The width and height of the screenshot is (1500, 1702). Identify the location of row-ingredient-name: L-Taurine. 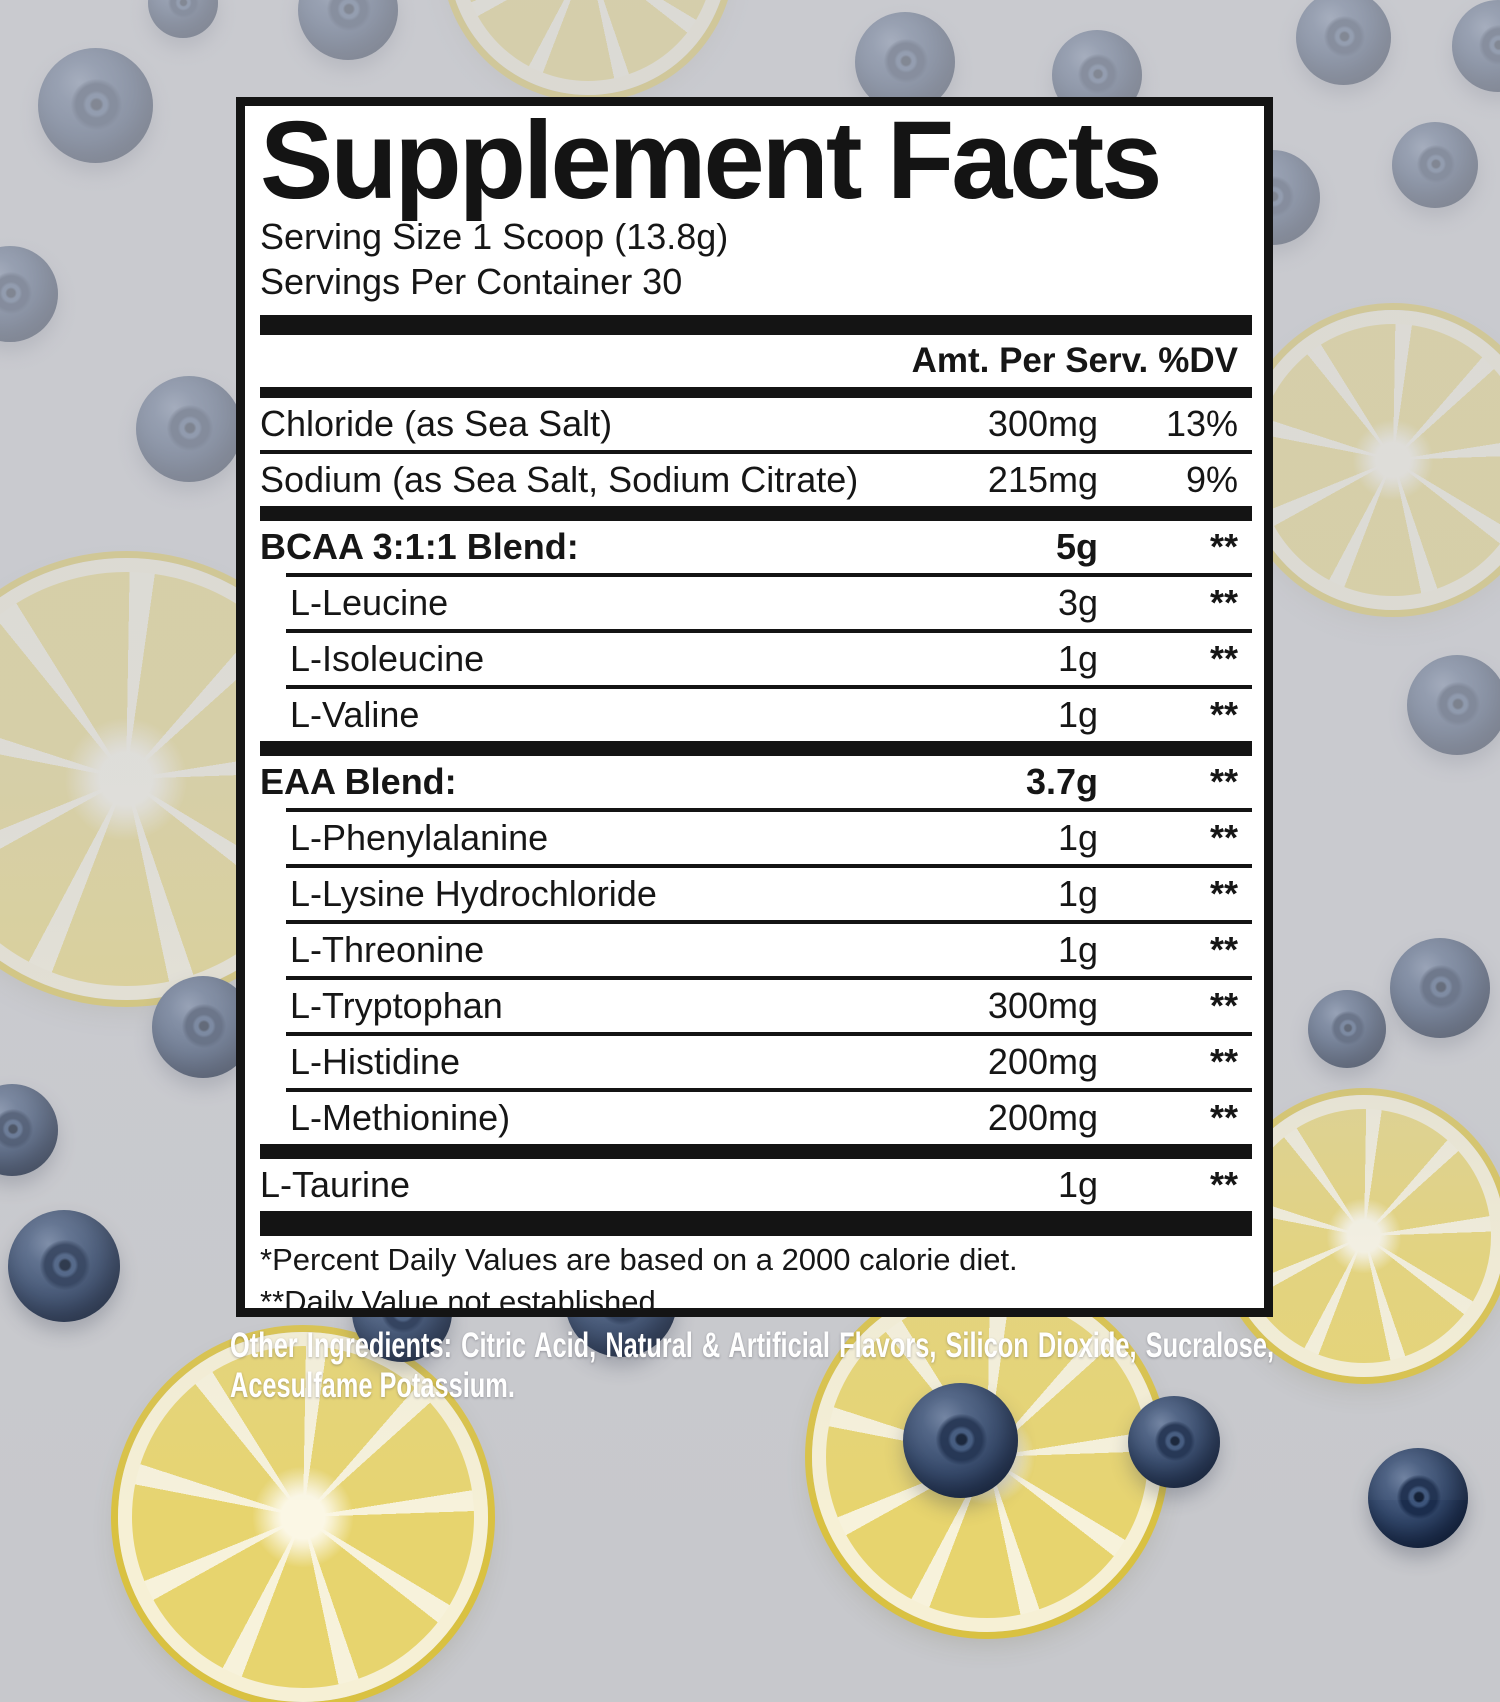
(335, 1185).